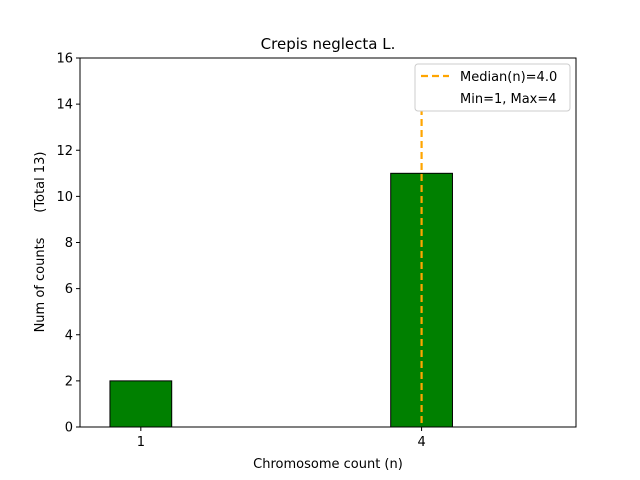 This screenshot has height=480, width=640. I want to click on legend: Median(n)=4.0 Min=1, Max=4, so click(492, 87).